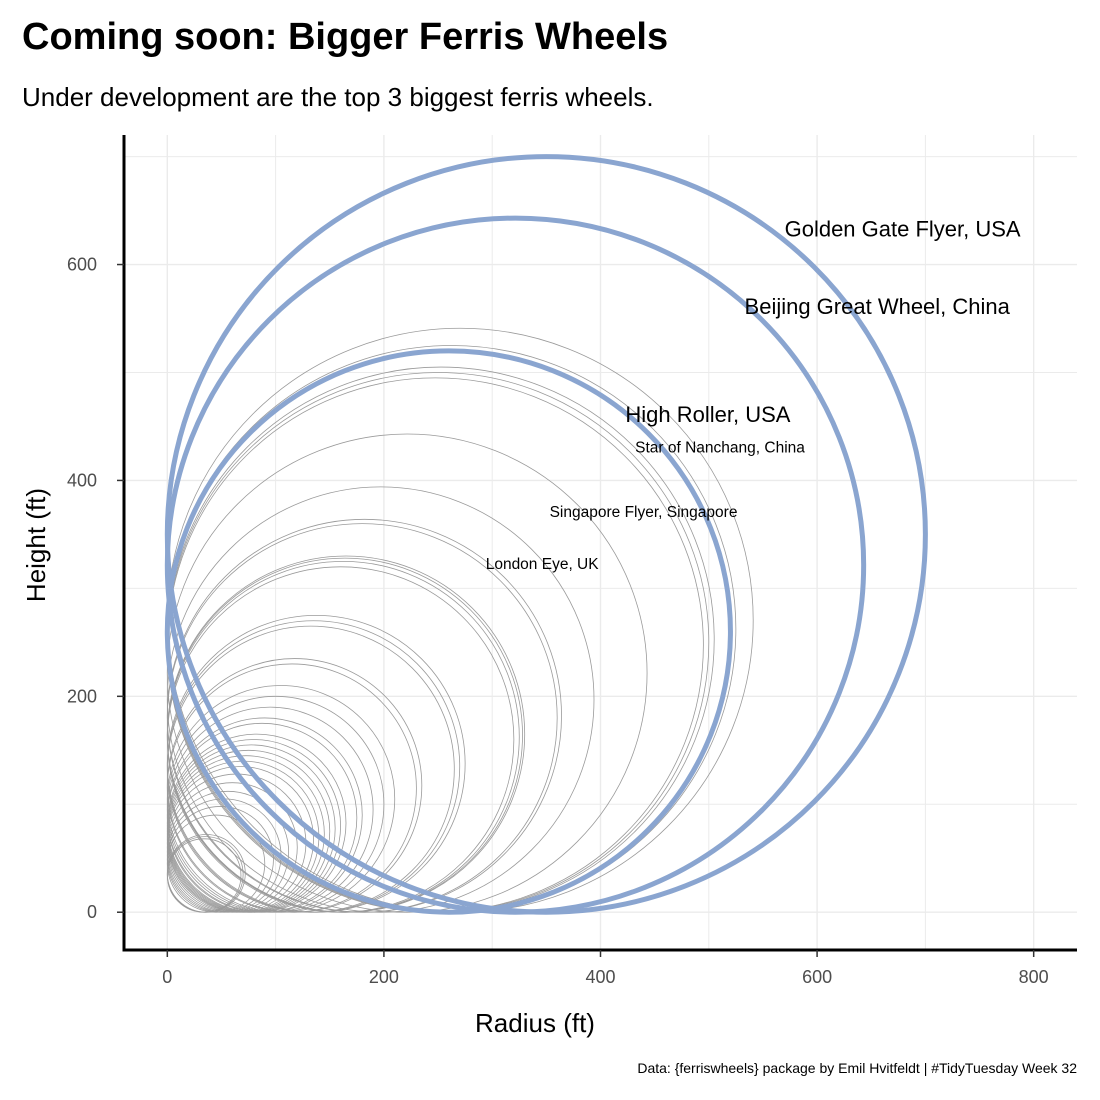  I want to click on x-tick-label: 600, so click(817, 977).